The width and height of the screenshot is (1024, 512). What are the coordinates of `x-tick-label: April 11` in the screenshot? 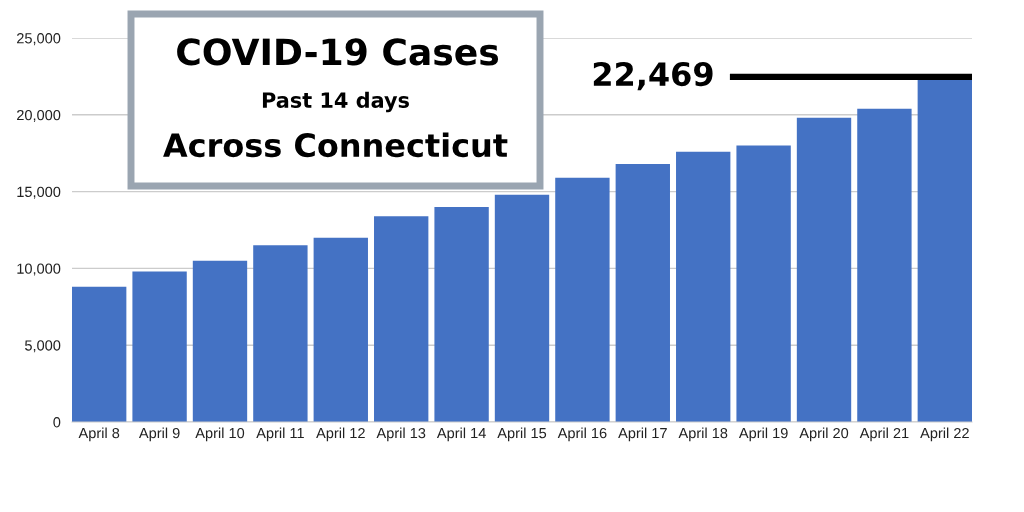 It's located at (280, 434).